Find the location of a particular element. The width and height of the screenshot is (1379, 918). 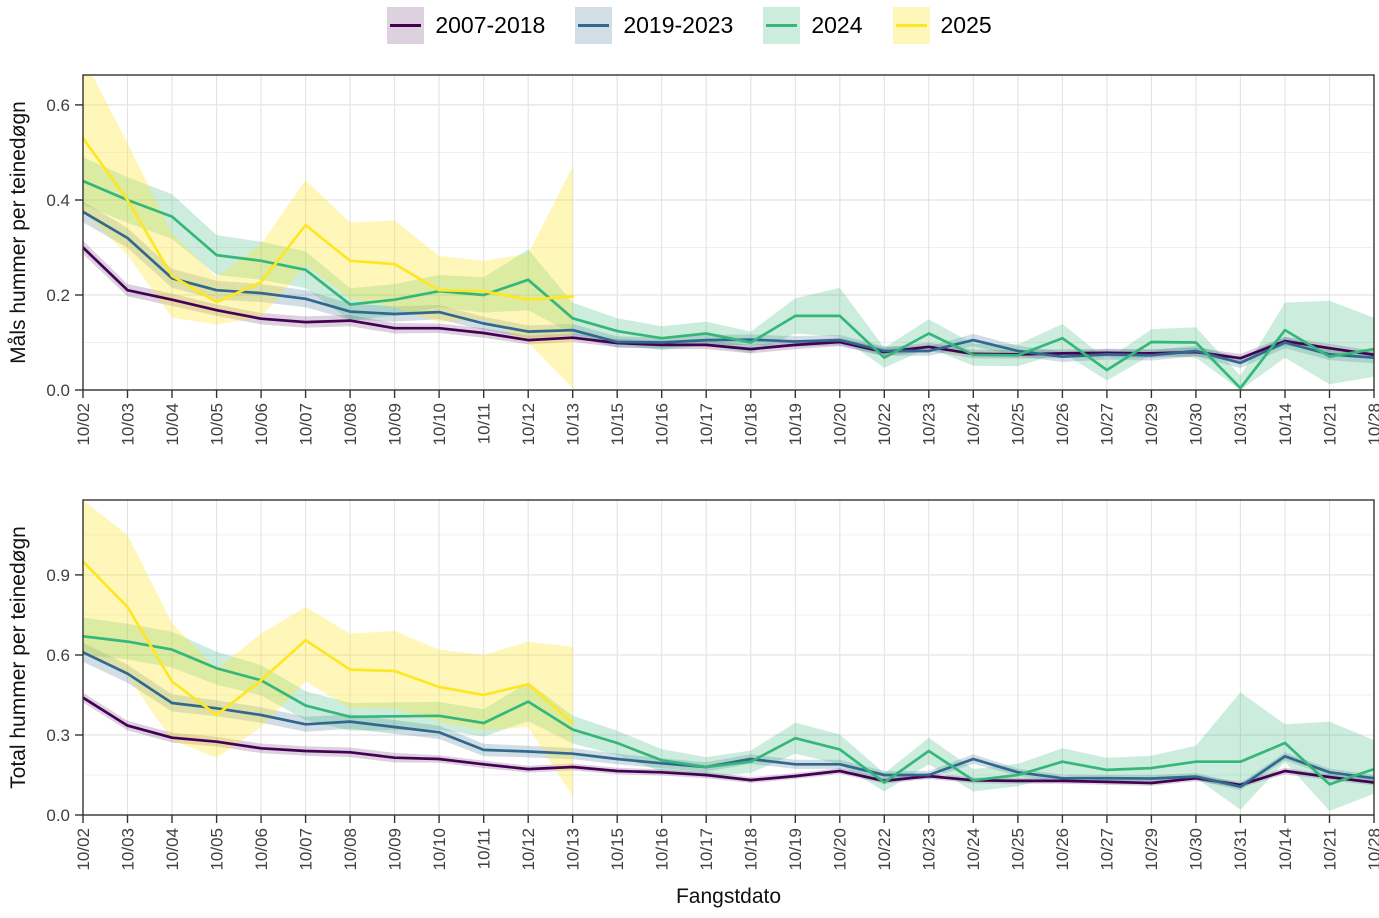

svg-text: 10/04 is located at coordinates (172, 424).